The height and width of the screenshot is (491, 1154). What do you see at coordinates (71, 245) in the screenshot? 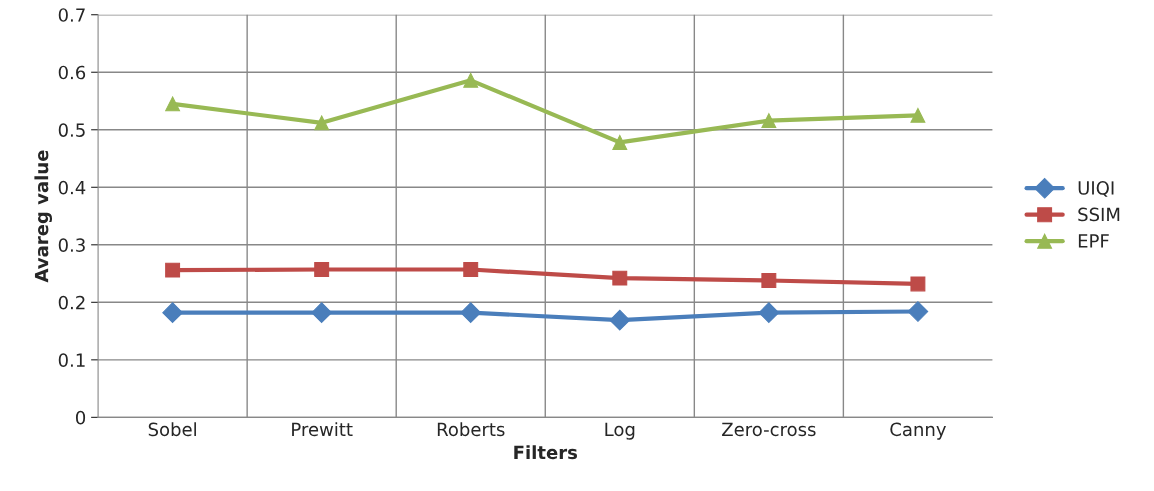
I see `y-tick-label: 0.3` at bounding box center [71, 245].